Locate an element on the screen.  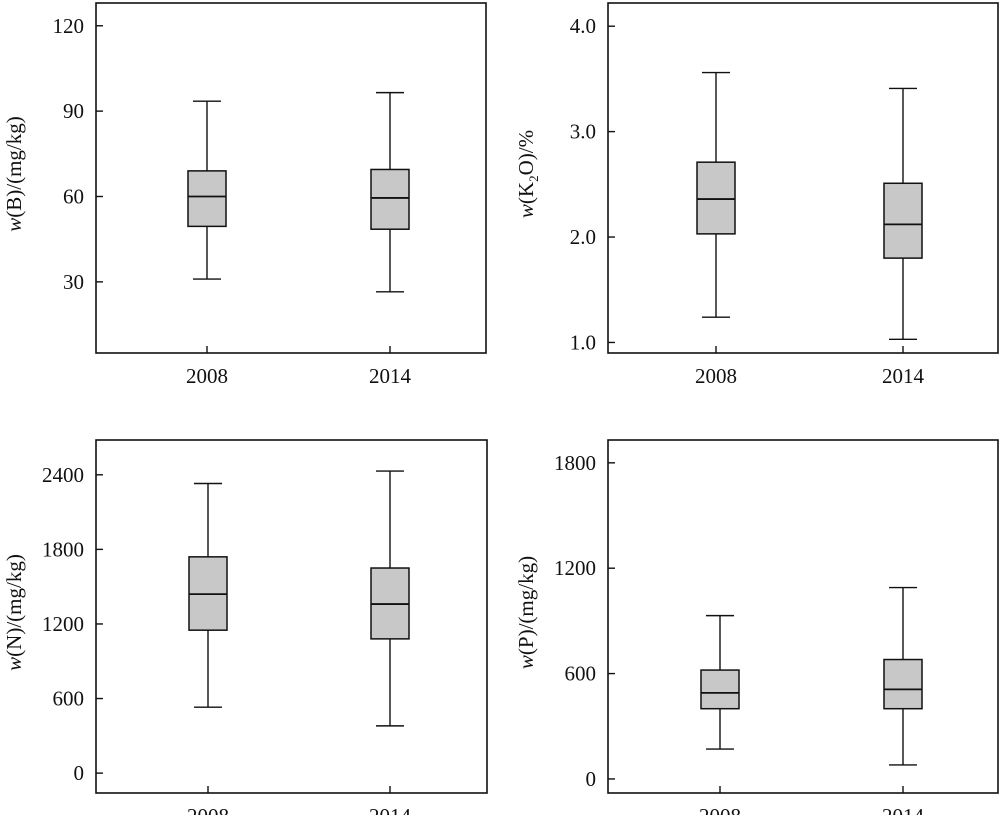
y-tick-label: 120 is located at coordinates (69, 26).